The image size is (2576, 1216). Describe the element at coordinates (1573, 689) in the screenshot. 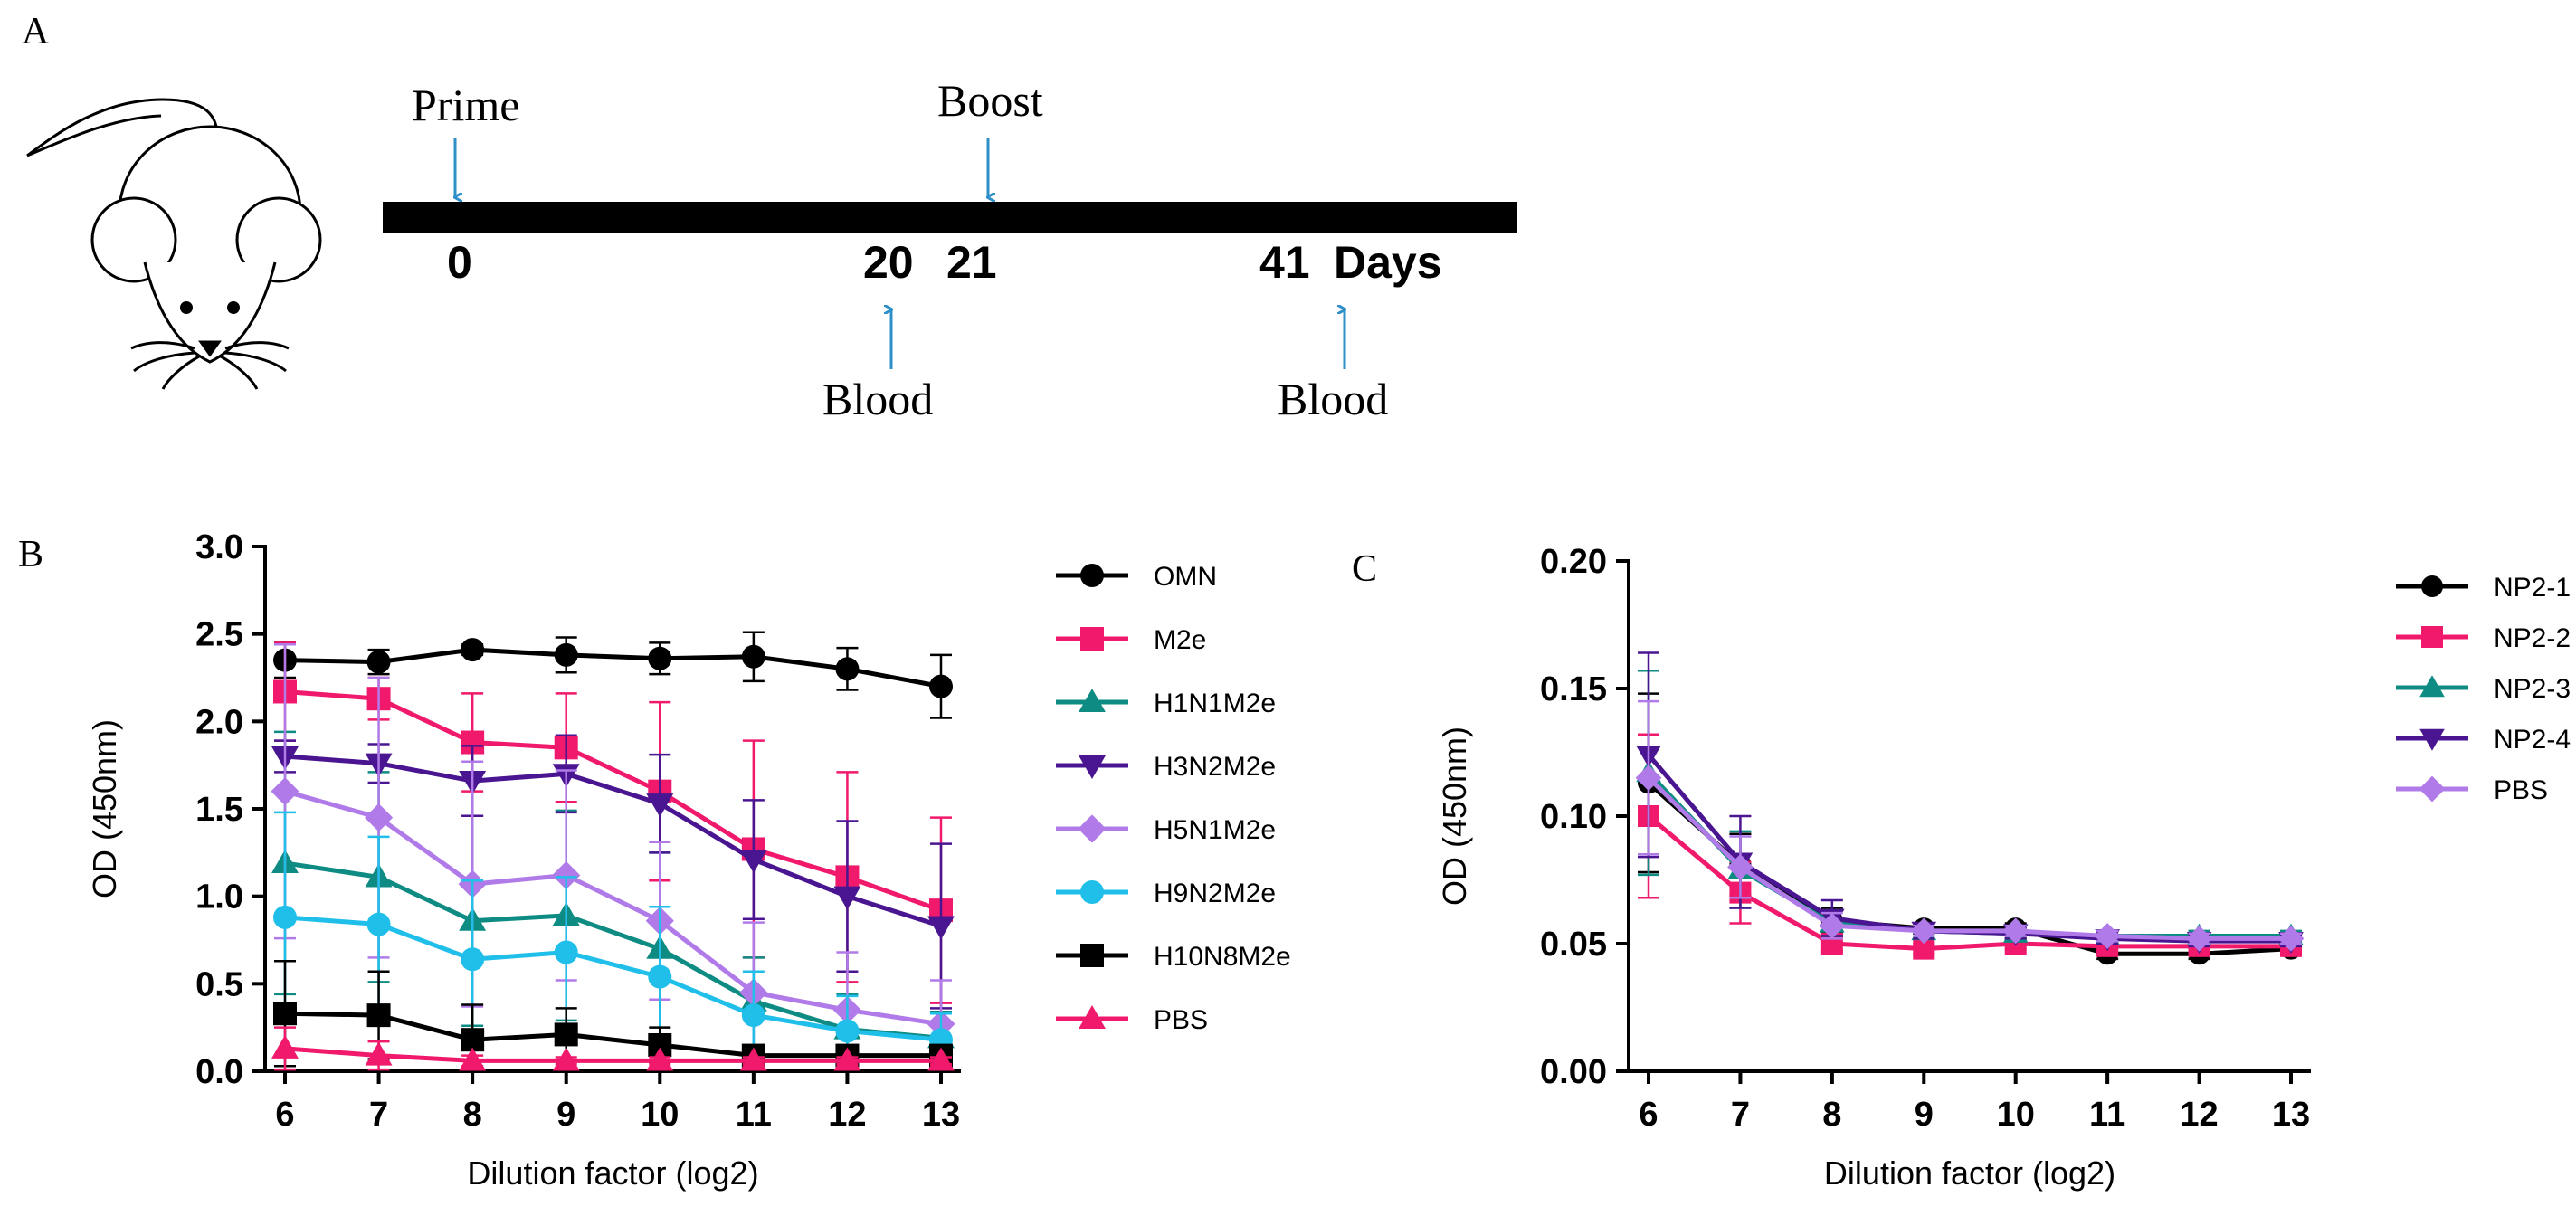

I see `y-tick-label: 0.15` at that location.